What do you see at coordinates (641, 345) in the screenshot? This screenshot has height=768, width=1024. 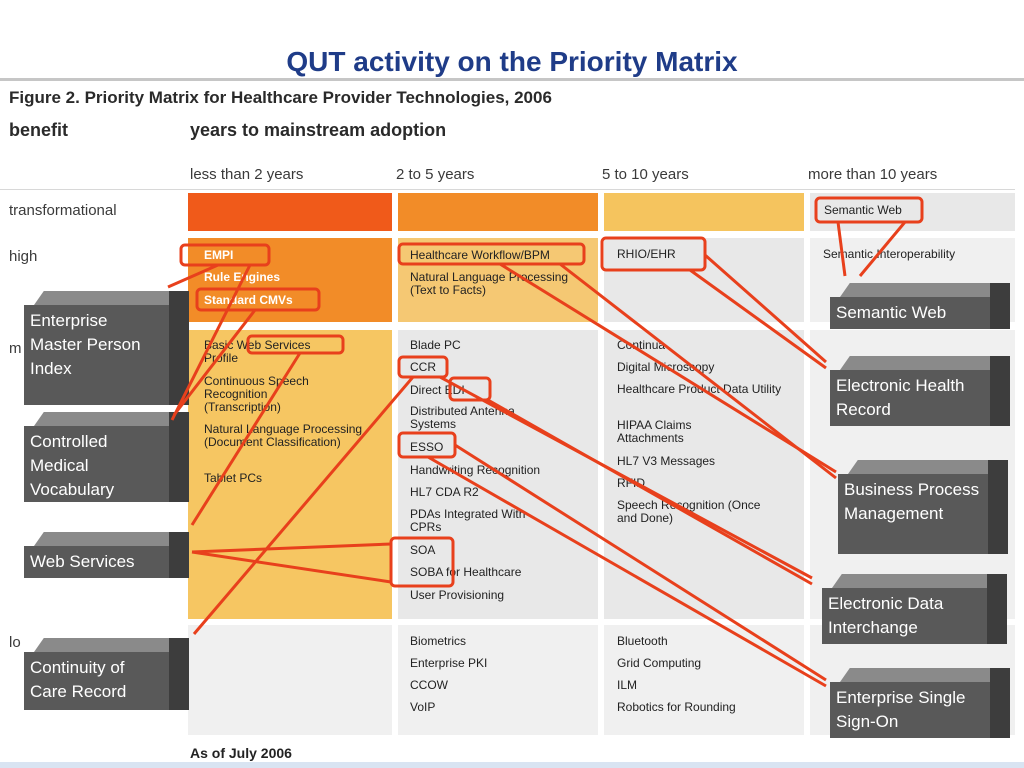 I see `matrix-item: Continua` at bounding box center [641, 345].